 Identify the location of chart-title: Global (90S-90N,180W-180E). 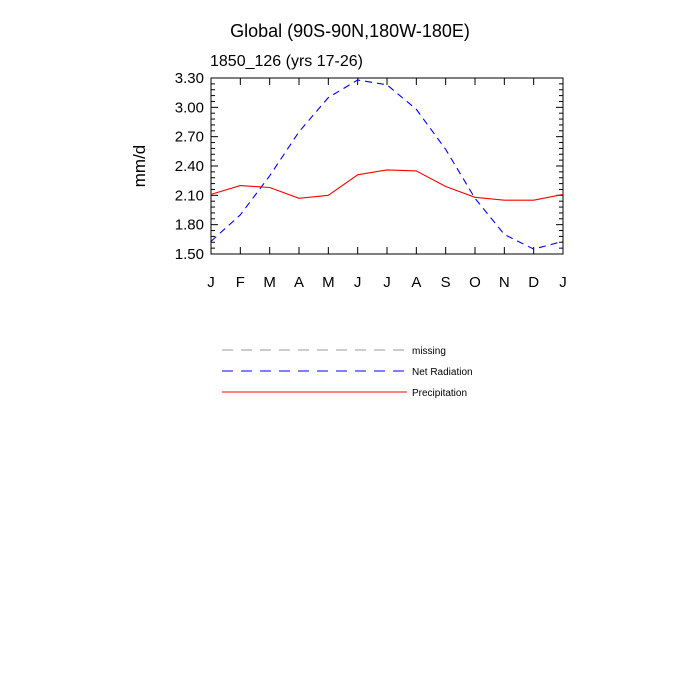
(350, 31).